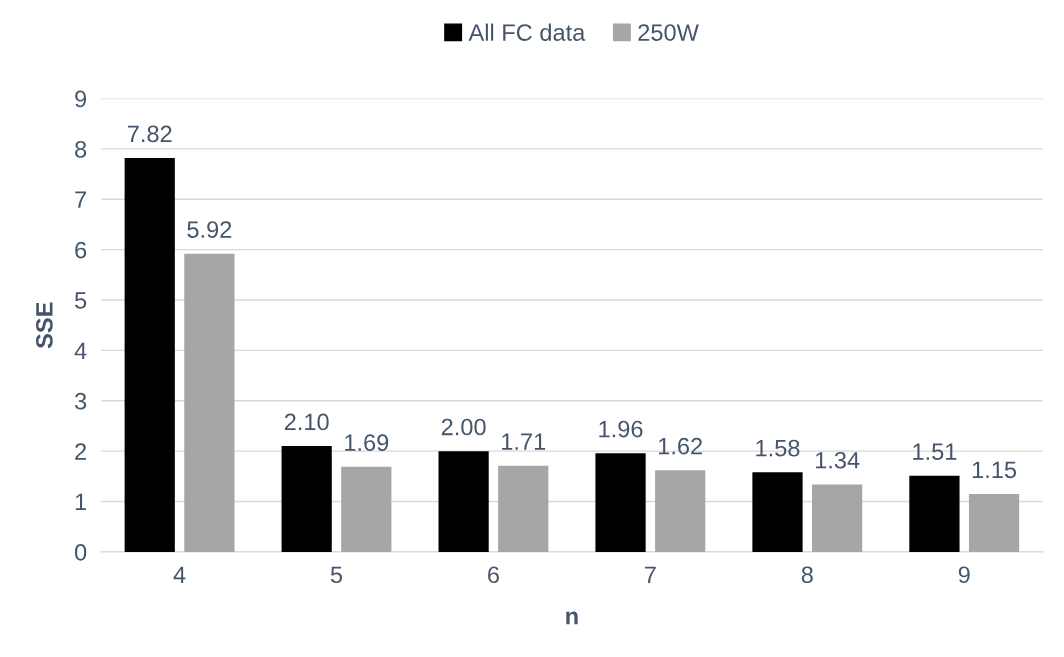 This screenshot has height=657, width=1064. Describe the element at coordinates (621, 429) in the screenshot. I see `data-label: 1.96` at that location.